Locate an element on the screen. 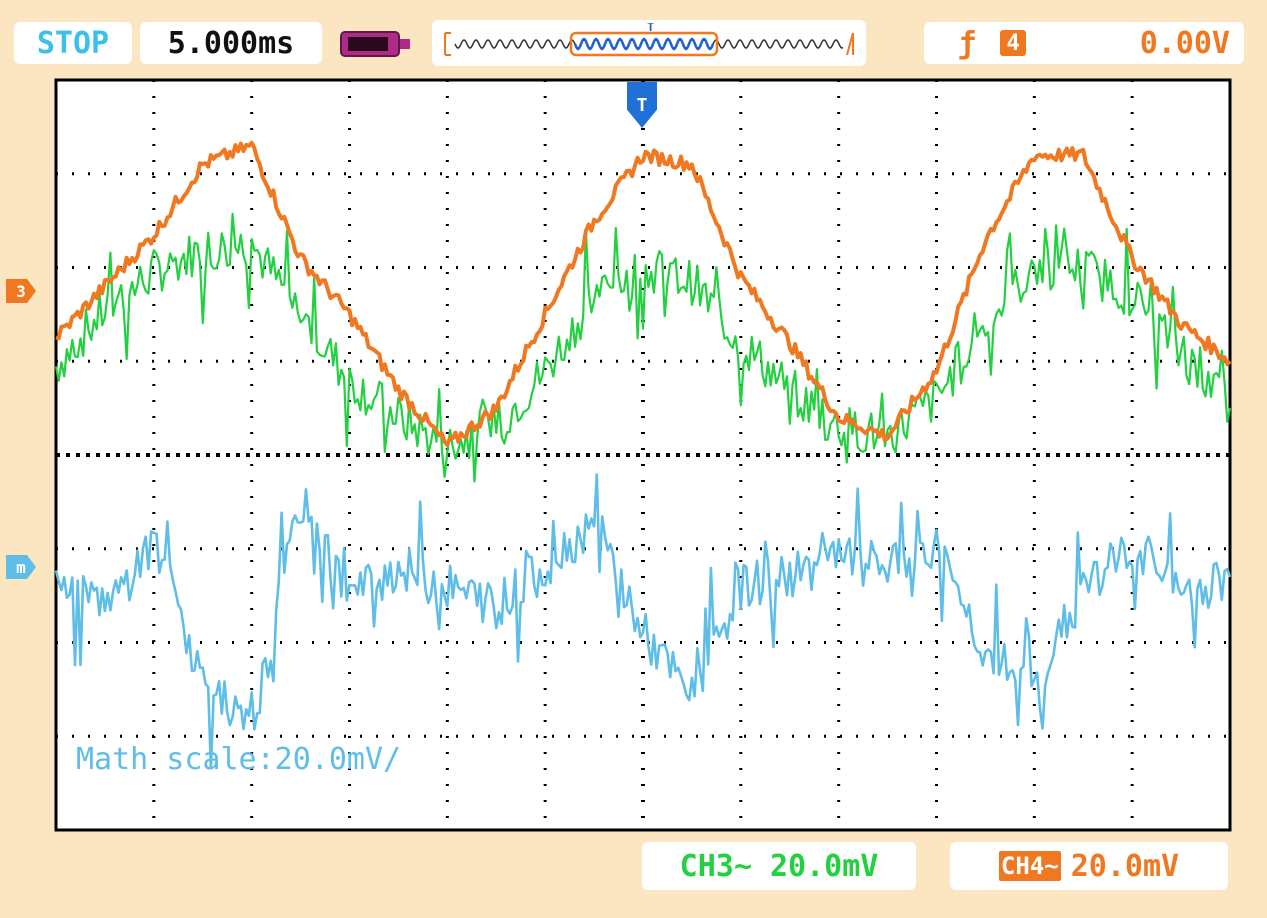 The image size is (1267, 918). ch3-scale-readout: CH3∼ 20.0mV is located at coordinates (779, 866).